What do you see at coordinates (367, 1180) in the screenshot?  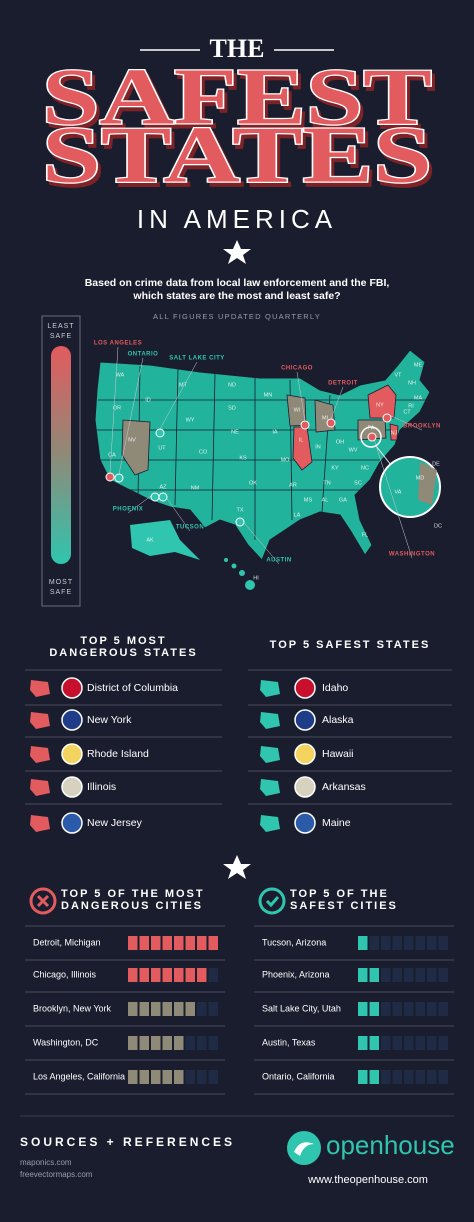 I see `brand-url: www.theopenhouse.com` at bounding box center [367, 1180].